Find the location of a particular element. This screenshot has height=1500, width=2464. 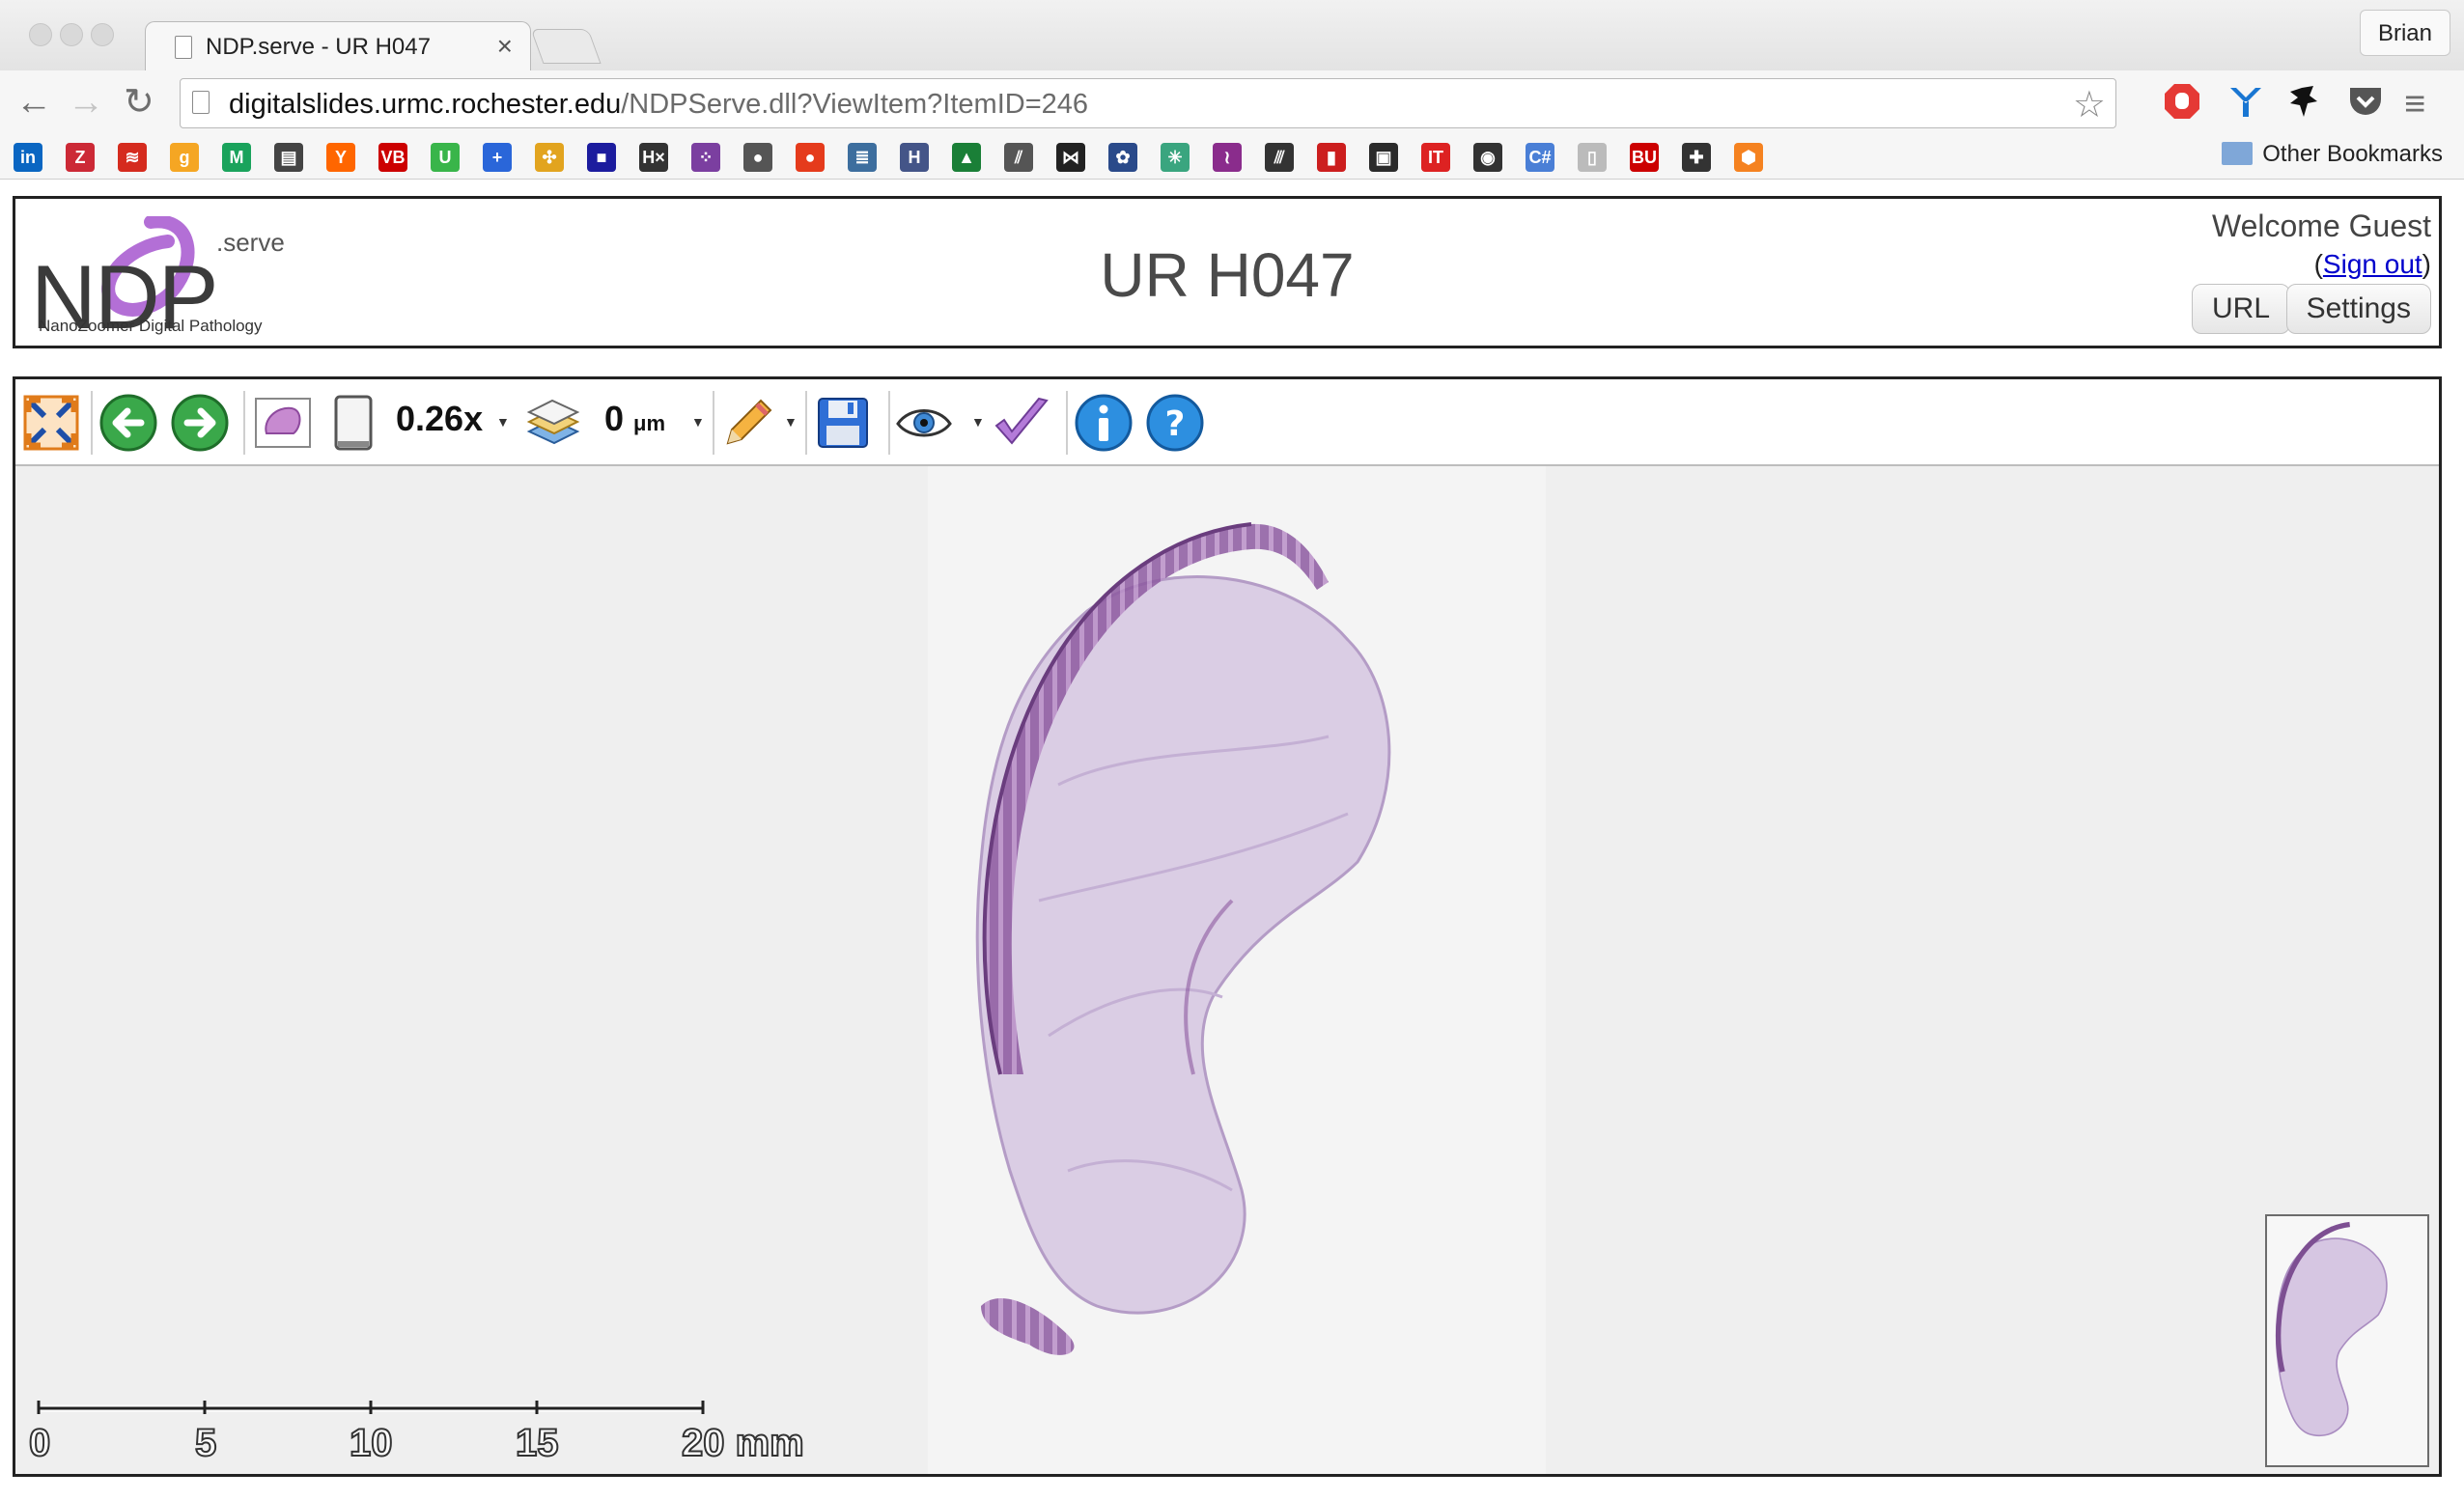

zoom-dropdown-icon: ▼ is located at coordinates (503, 422).